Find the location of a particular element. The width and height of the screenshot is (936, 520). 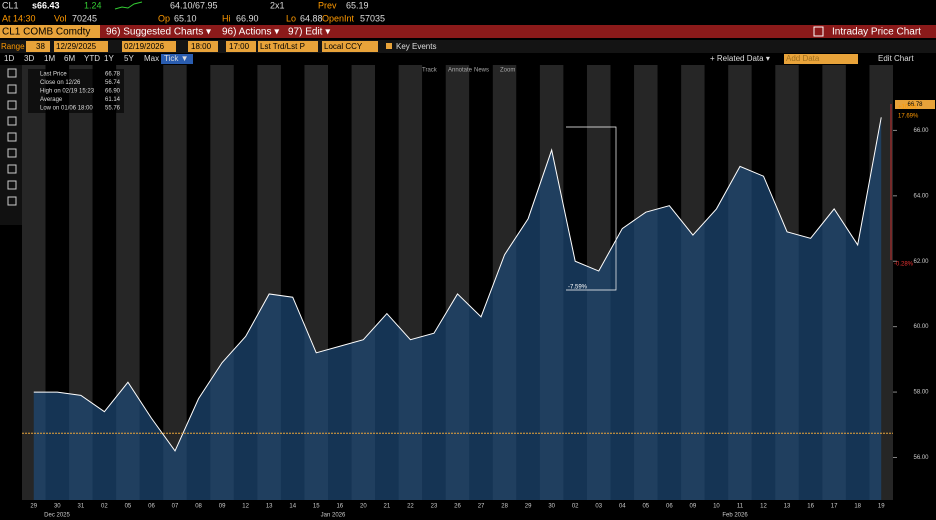

ticker: CL1 is located at coordinates (10, 5).